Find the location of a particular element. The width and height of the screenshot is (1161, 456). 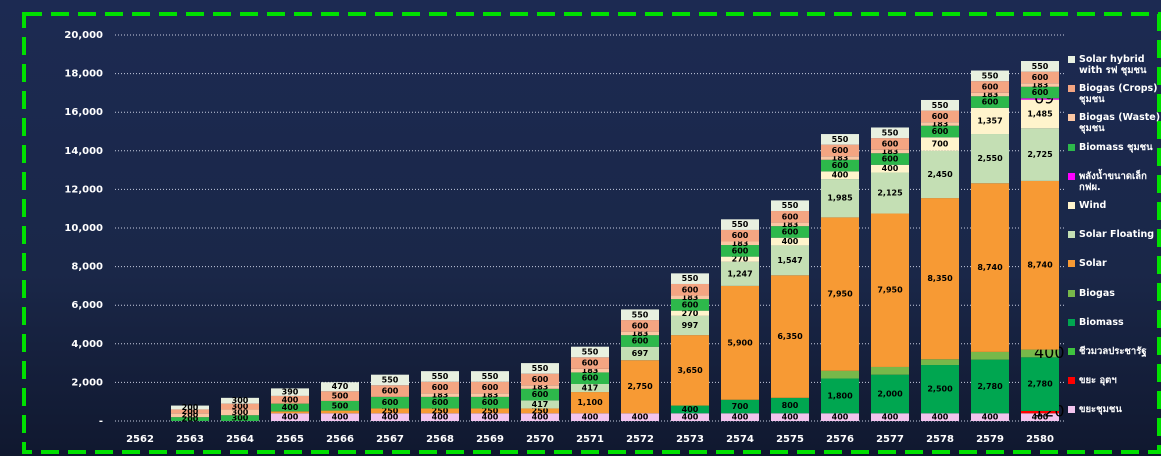

legend-label: Solar Floating is located at coordinates (1117, 235).